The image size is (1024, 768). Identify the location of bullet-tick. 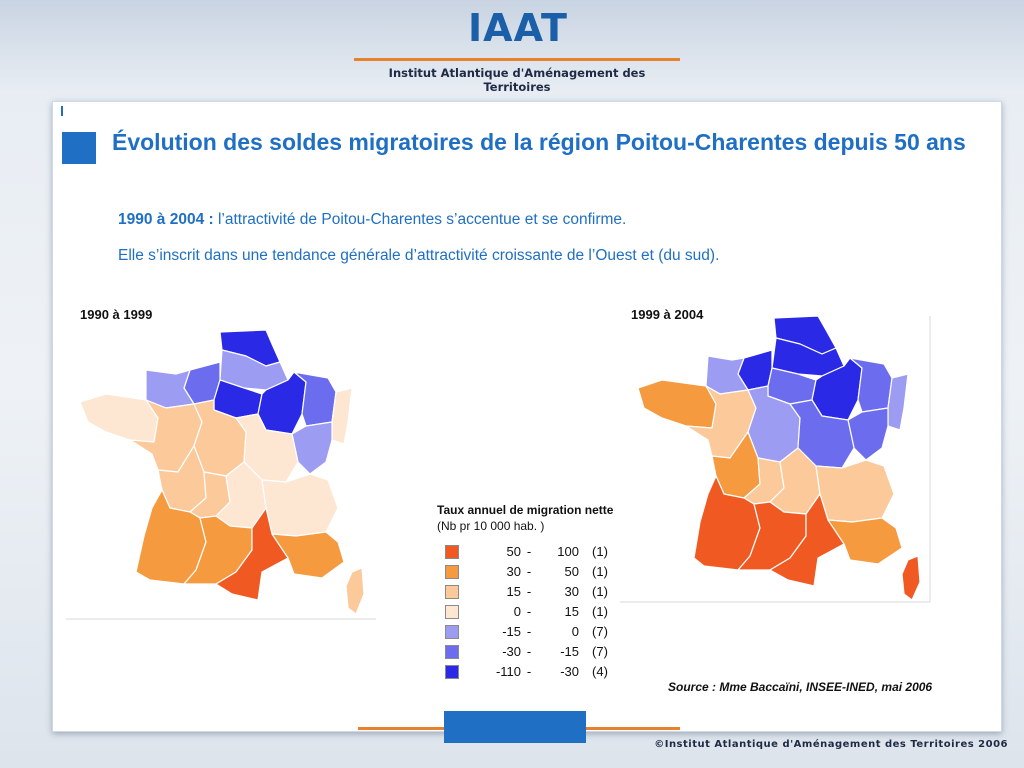
(62, 111).